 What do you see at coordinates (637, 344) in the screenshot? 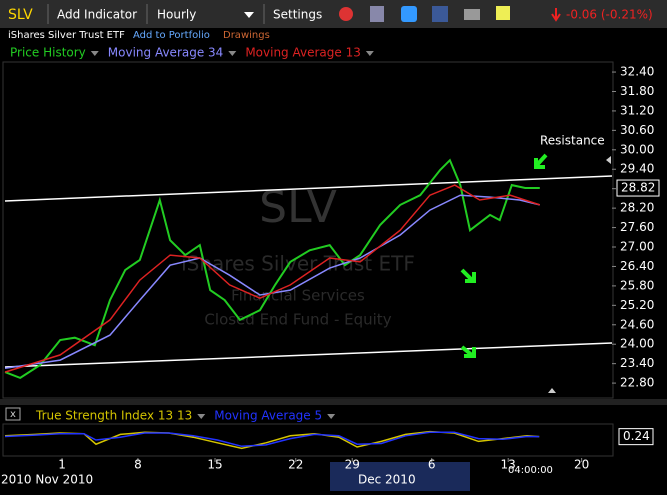
I see `y-tick-label: 24.00` at bounding box center [637, 344].